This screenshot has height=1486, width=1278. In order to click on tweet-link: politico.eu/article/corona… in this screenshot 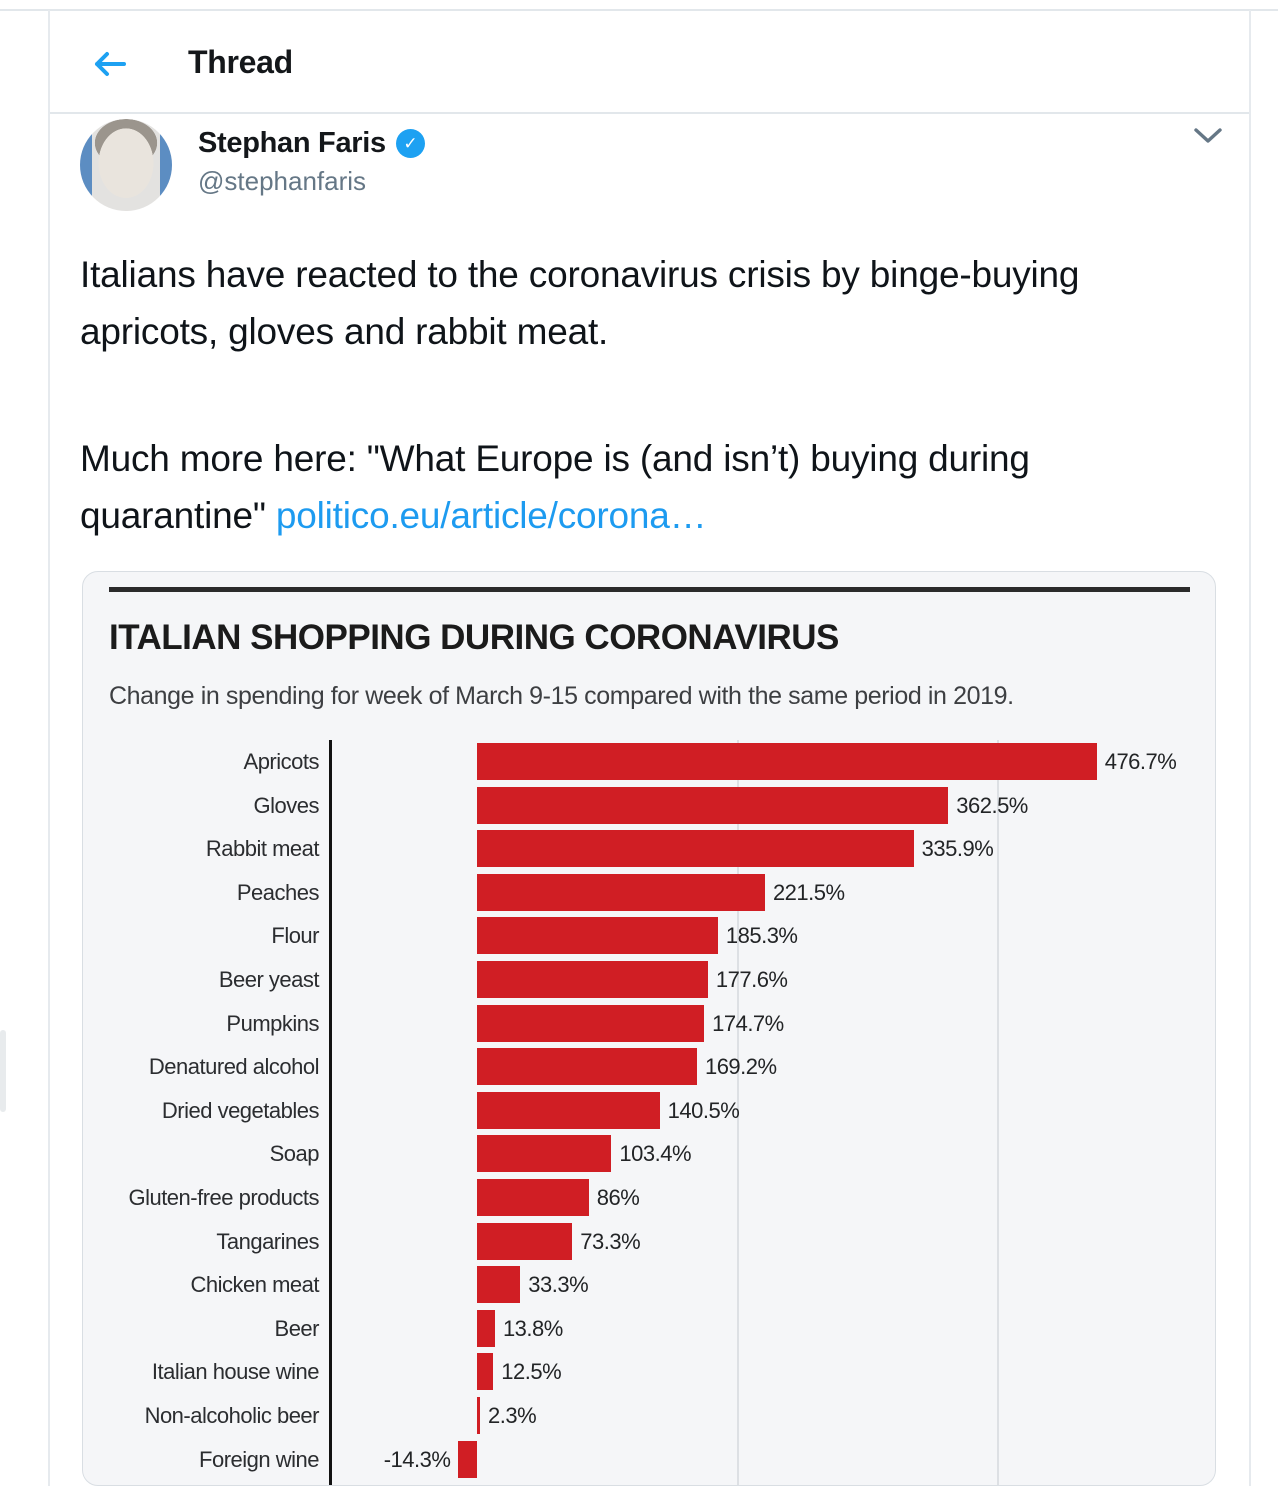, I will do `click(491, 515)`.